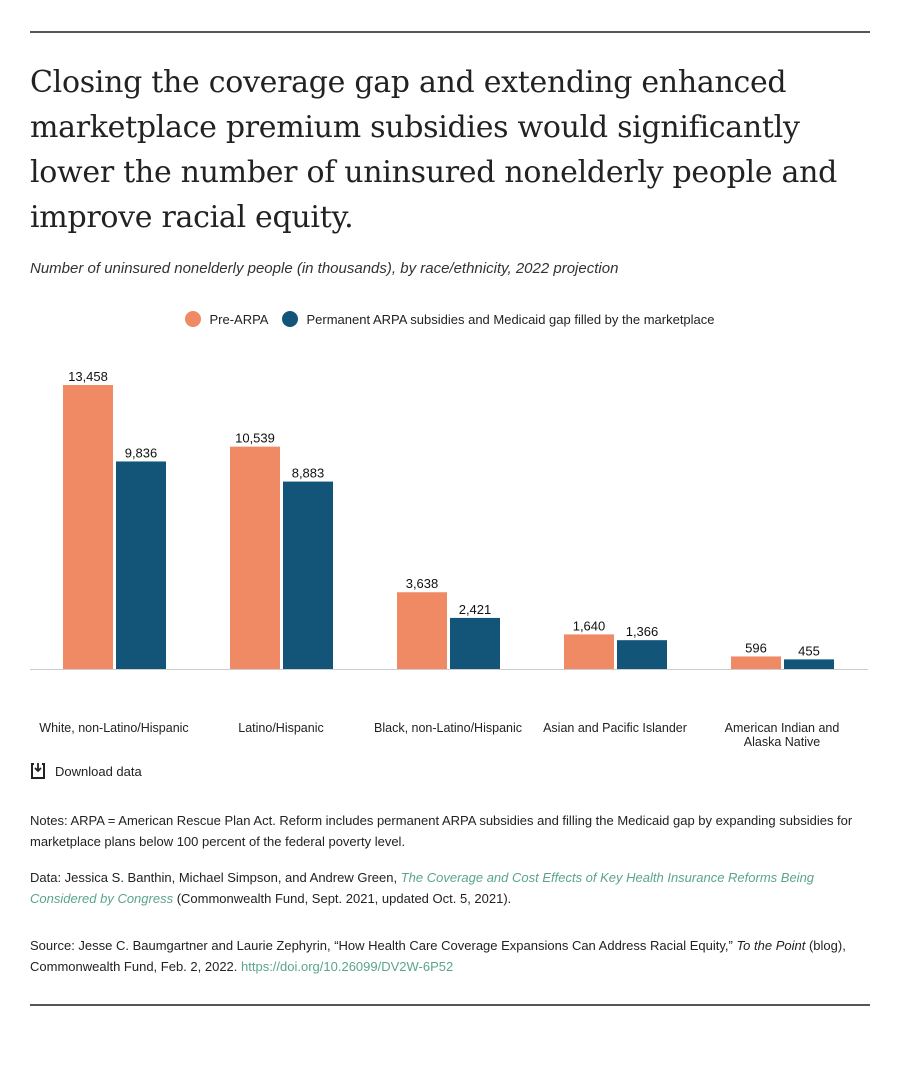 The image size is (900, 1068). Describe the element at coordinates (782, 728) in the screenshot. I see `x-tick-label: American Indian and` at that location.